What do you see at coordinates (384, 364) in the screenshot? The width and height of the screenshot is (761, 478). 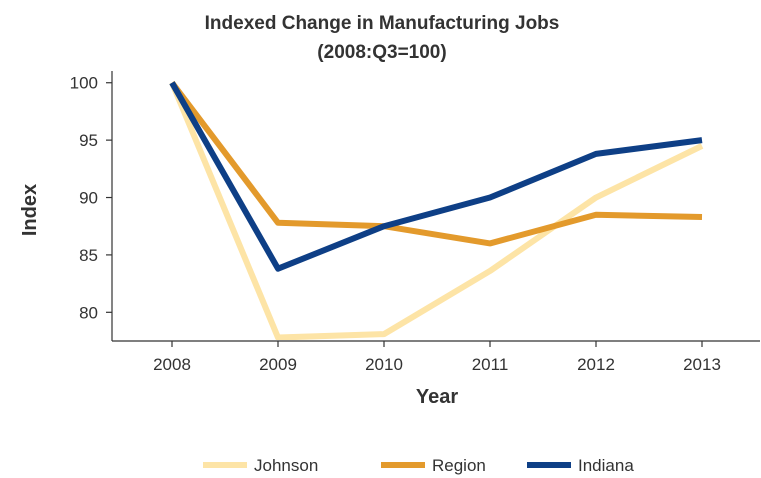 I see `x-tick-label: 2010` at bounding box center [384, 364].